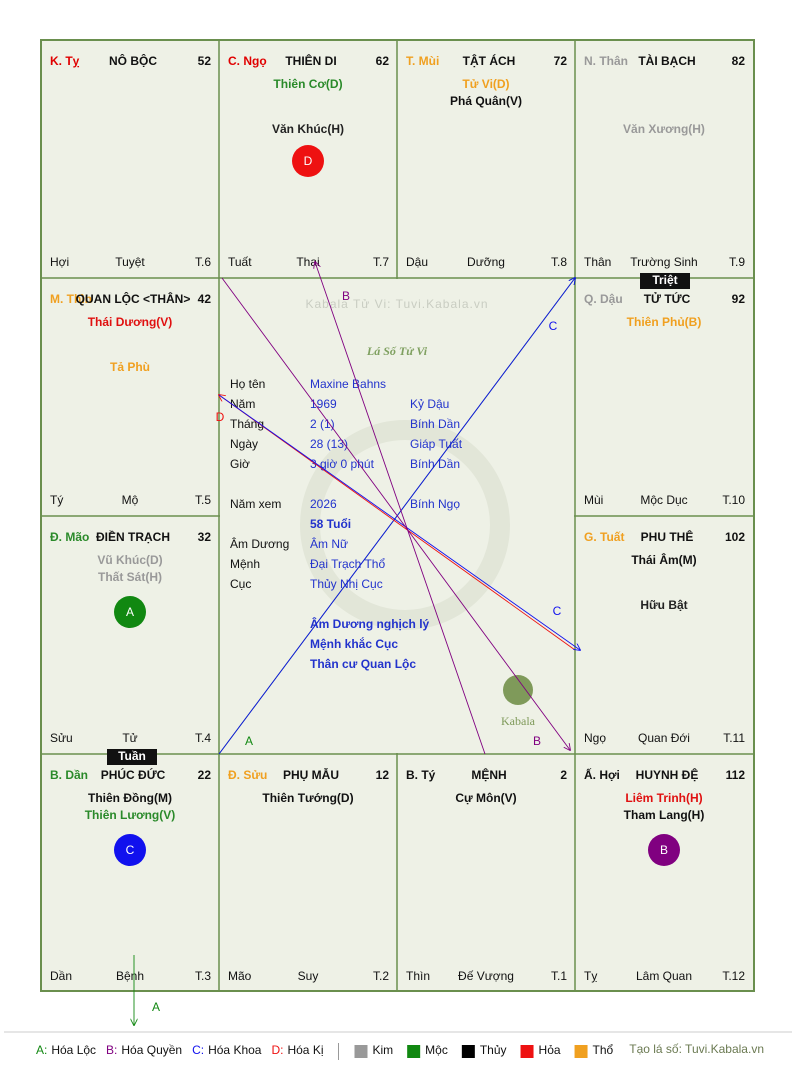 The width and height of the screenshot is (796, 1075). I want to click on main-star: Tử Vi(D), so click(485, 84).